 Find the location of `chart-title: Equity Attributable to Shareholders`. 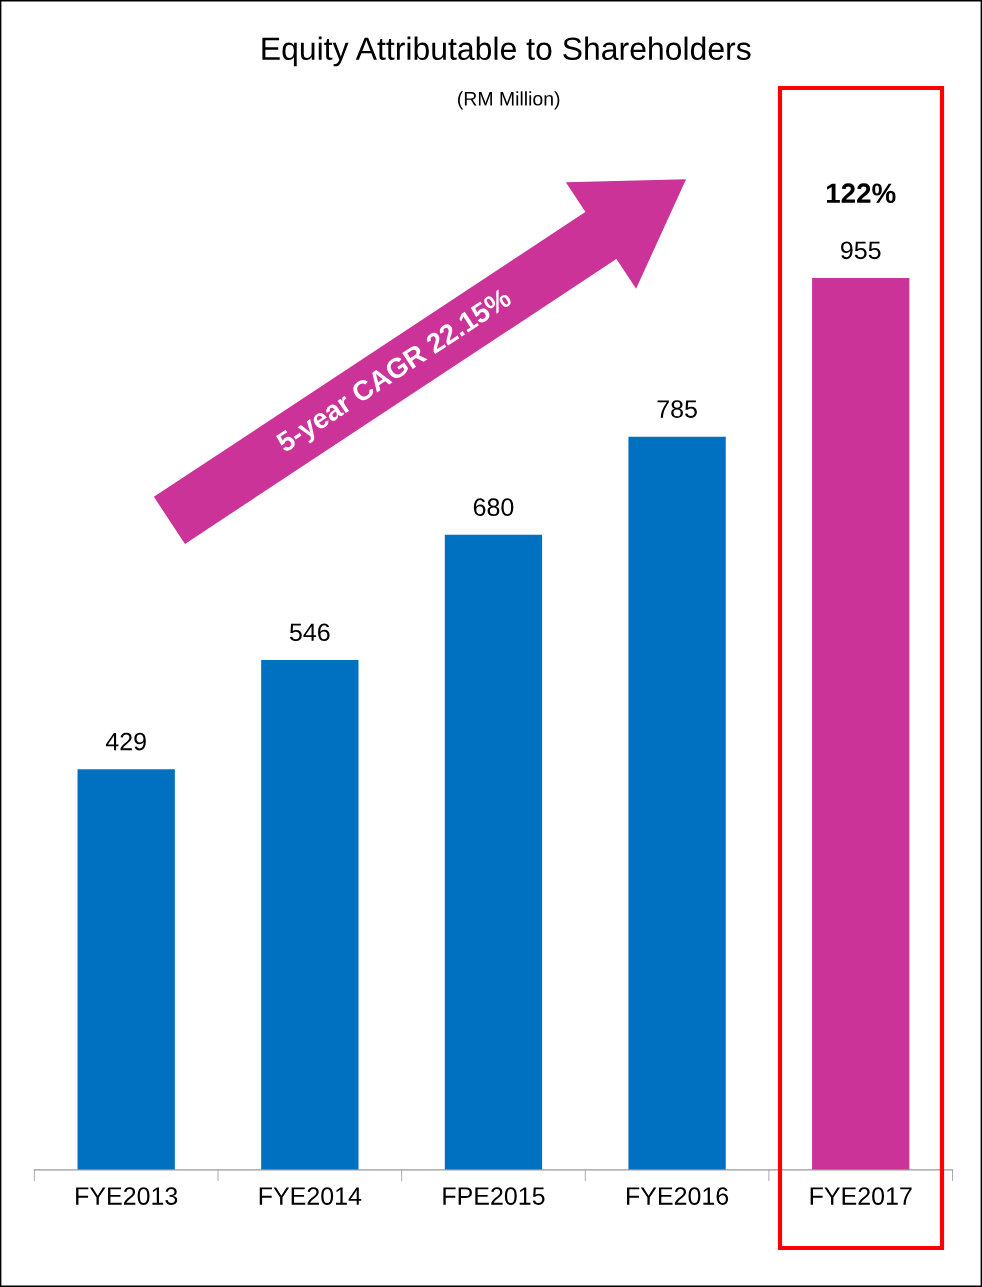

chart-title: Equity Attributable to Shareholders is located at coordinates (506, 51).